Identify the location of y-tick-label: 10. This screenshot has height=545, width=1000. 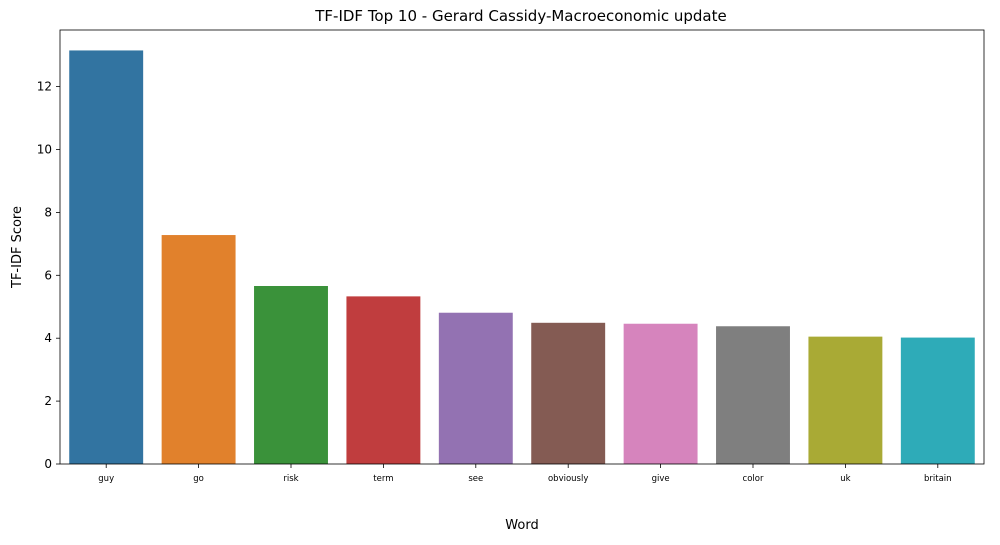
(44, 150).